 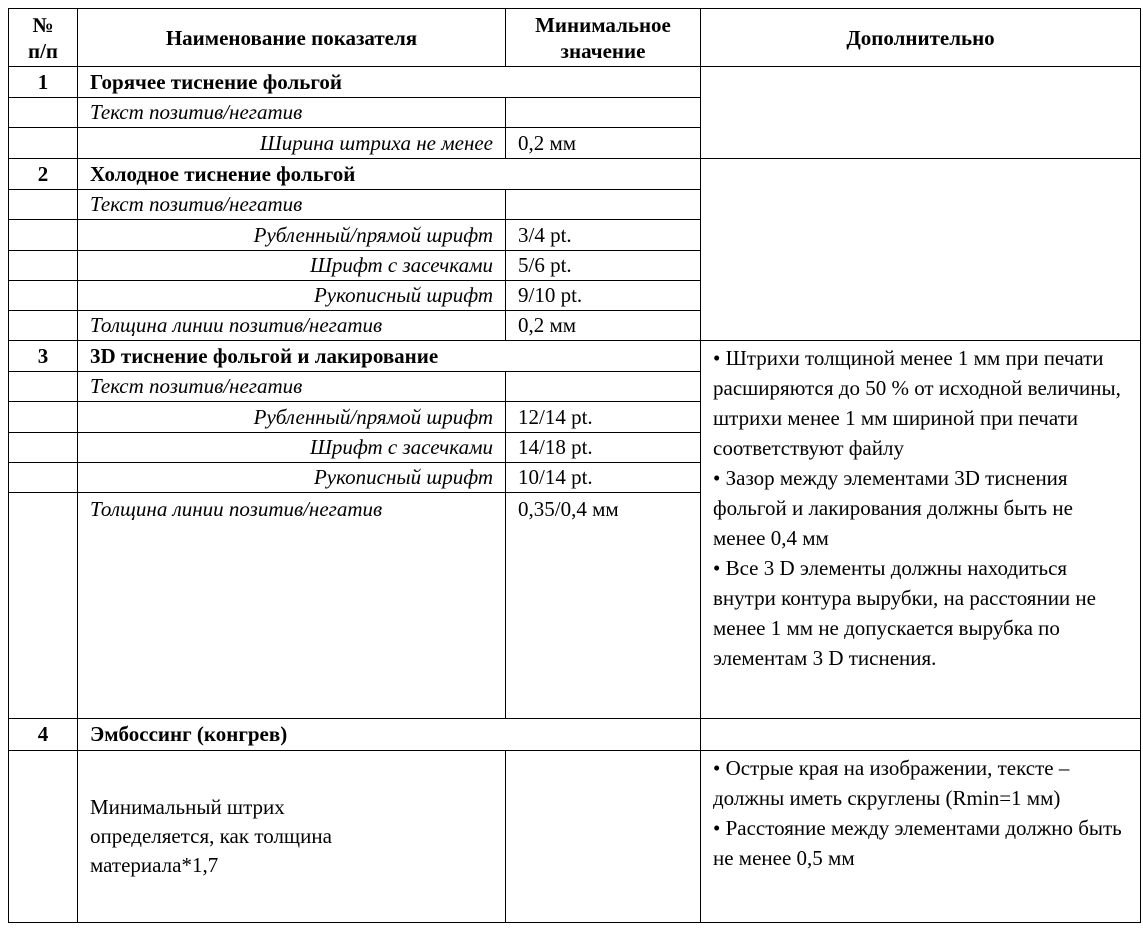 What do you see at coordinates (603, 37) in the screenshot?
I see `col-min: Минимальное значение` at bounding box center [603, 37].